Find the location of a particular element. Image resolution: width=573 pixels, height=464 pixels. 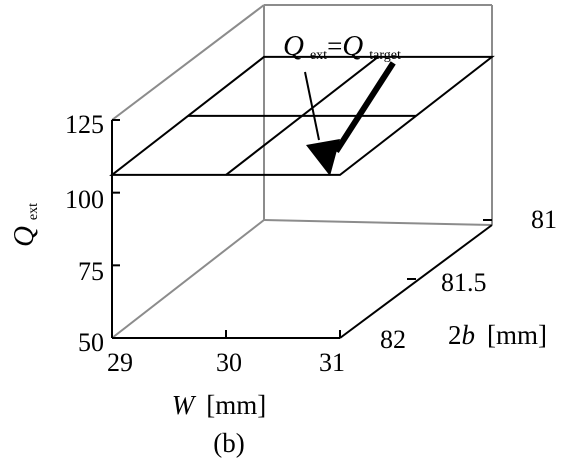

left-wall-top-edge is located at coordinates (188, 62).